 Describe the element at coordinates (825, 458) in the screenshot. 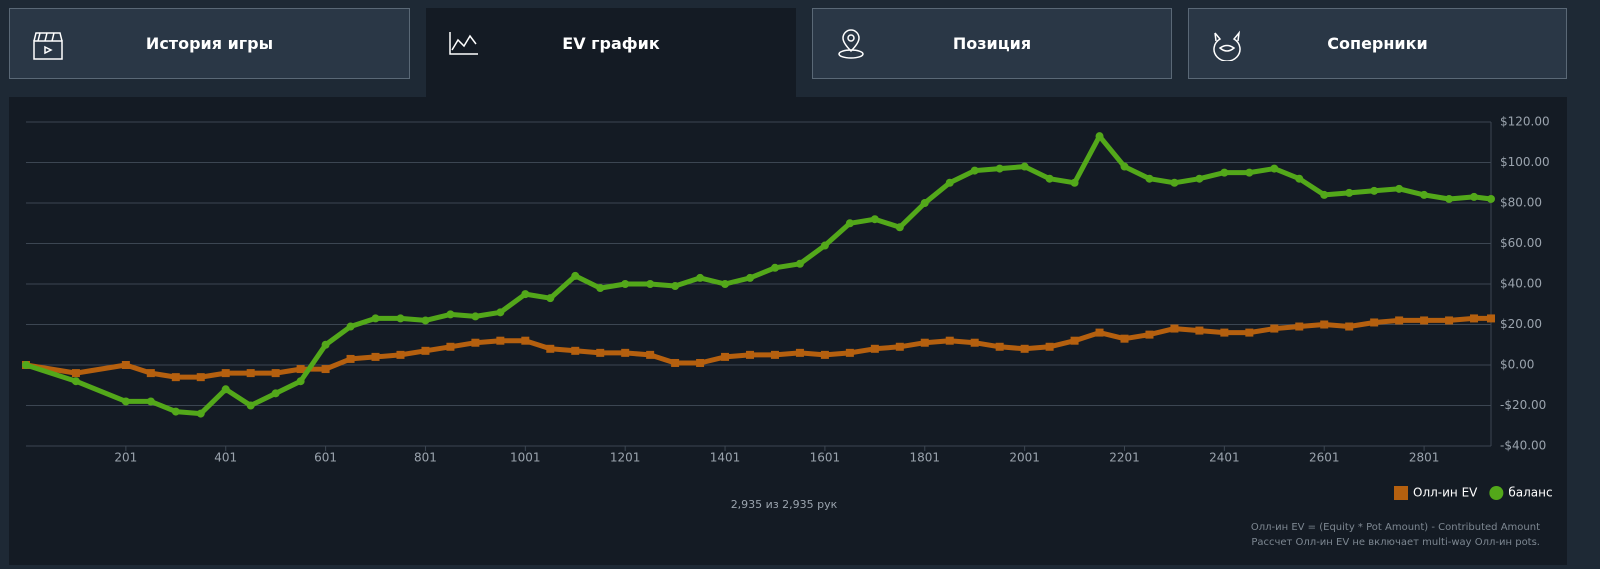

I see `x-tick-label: 1601` at that location.